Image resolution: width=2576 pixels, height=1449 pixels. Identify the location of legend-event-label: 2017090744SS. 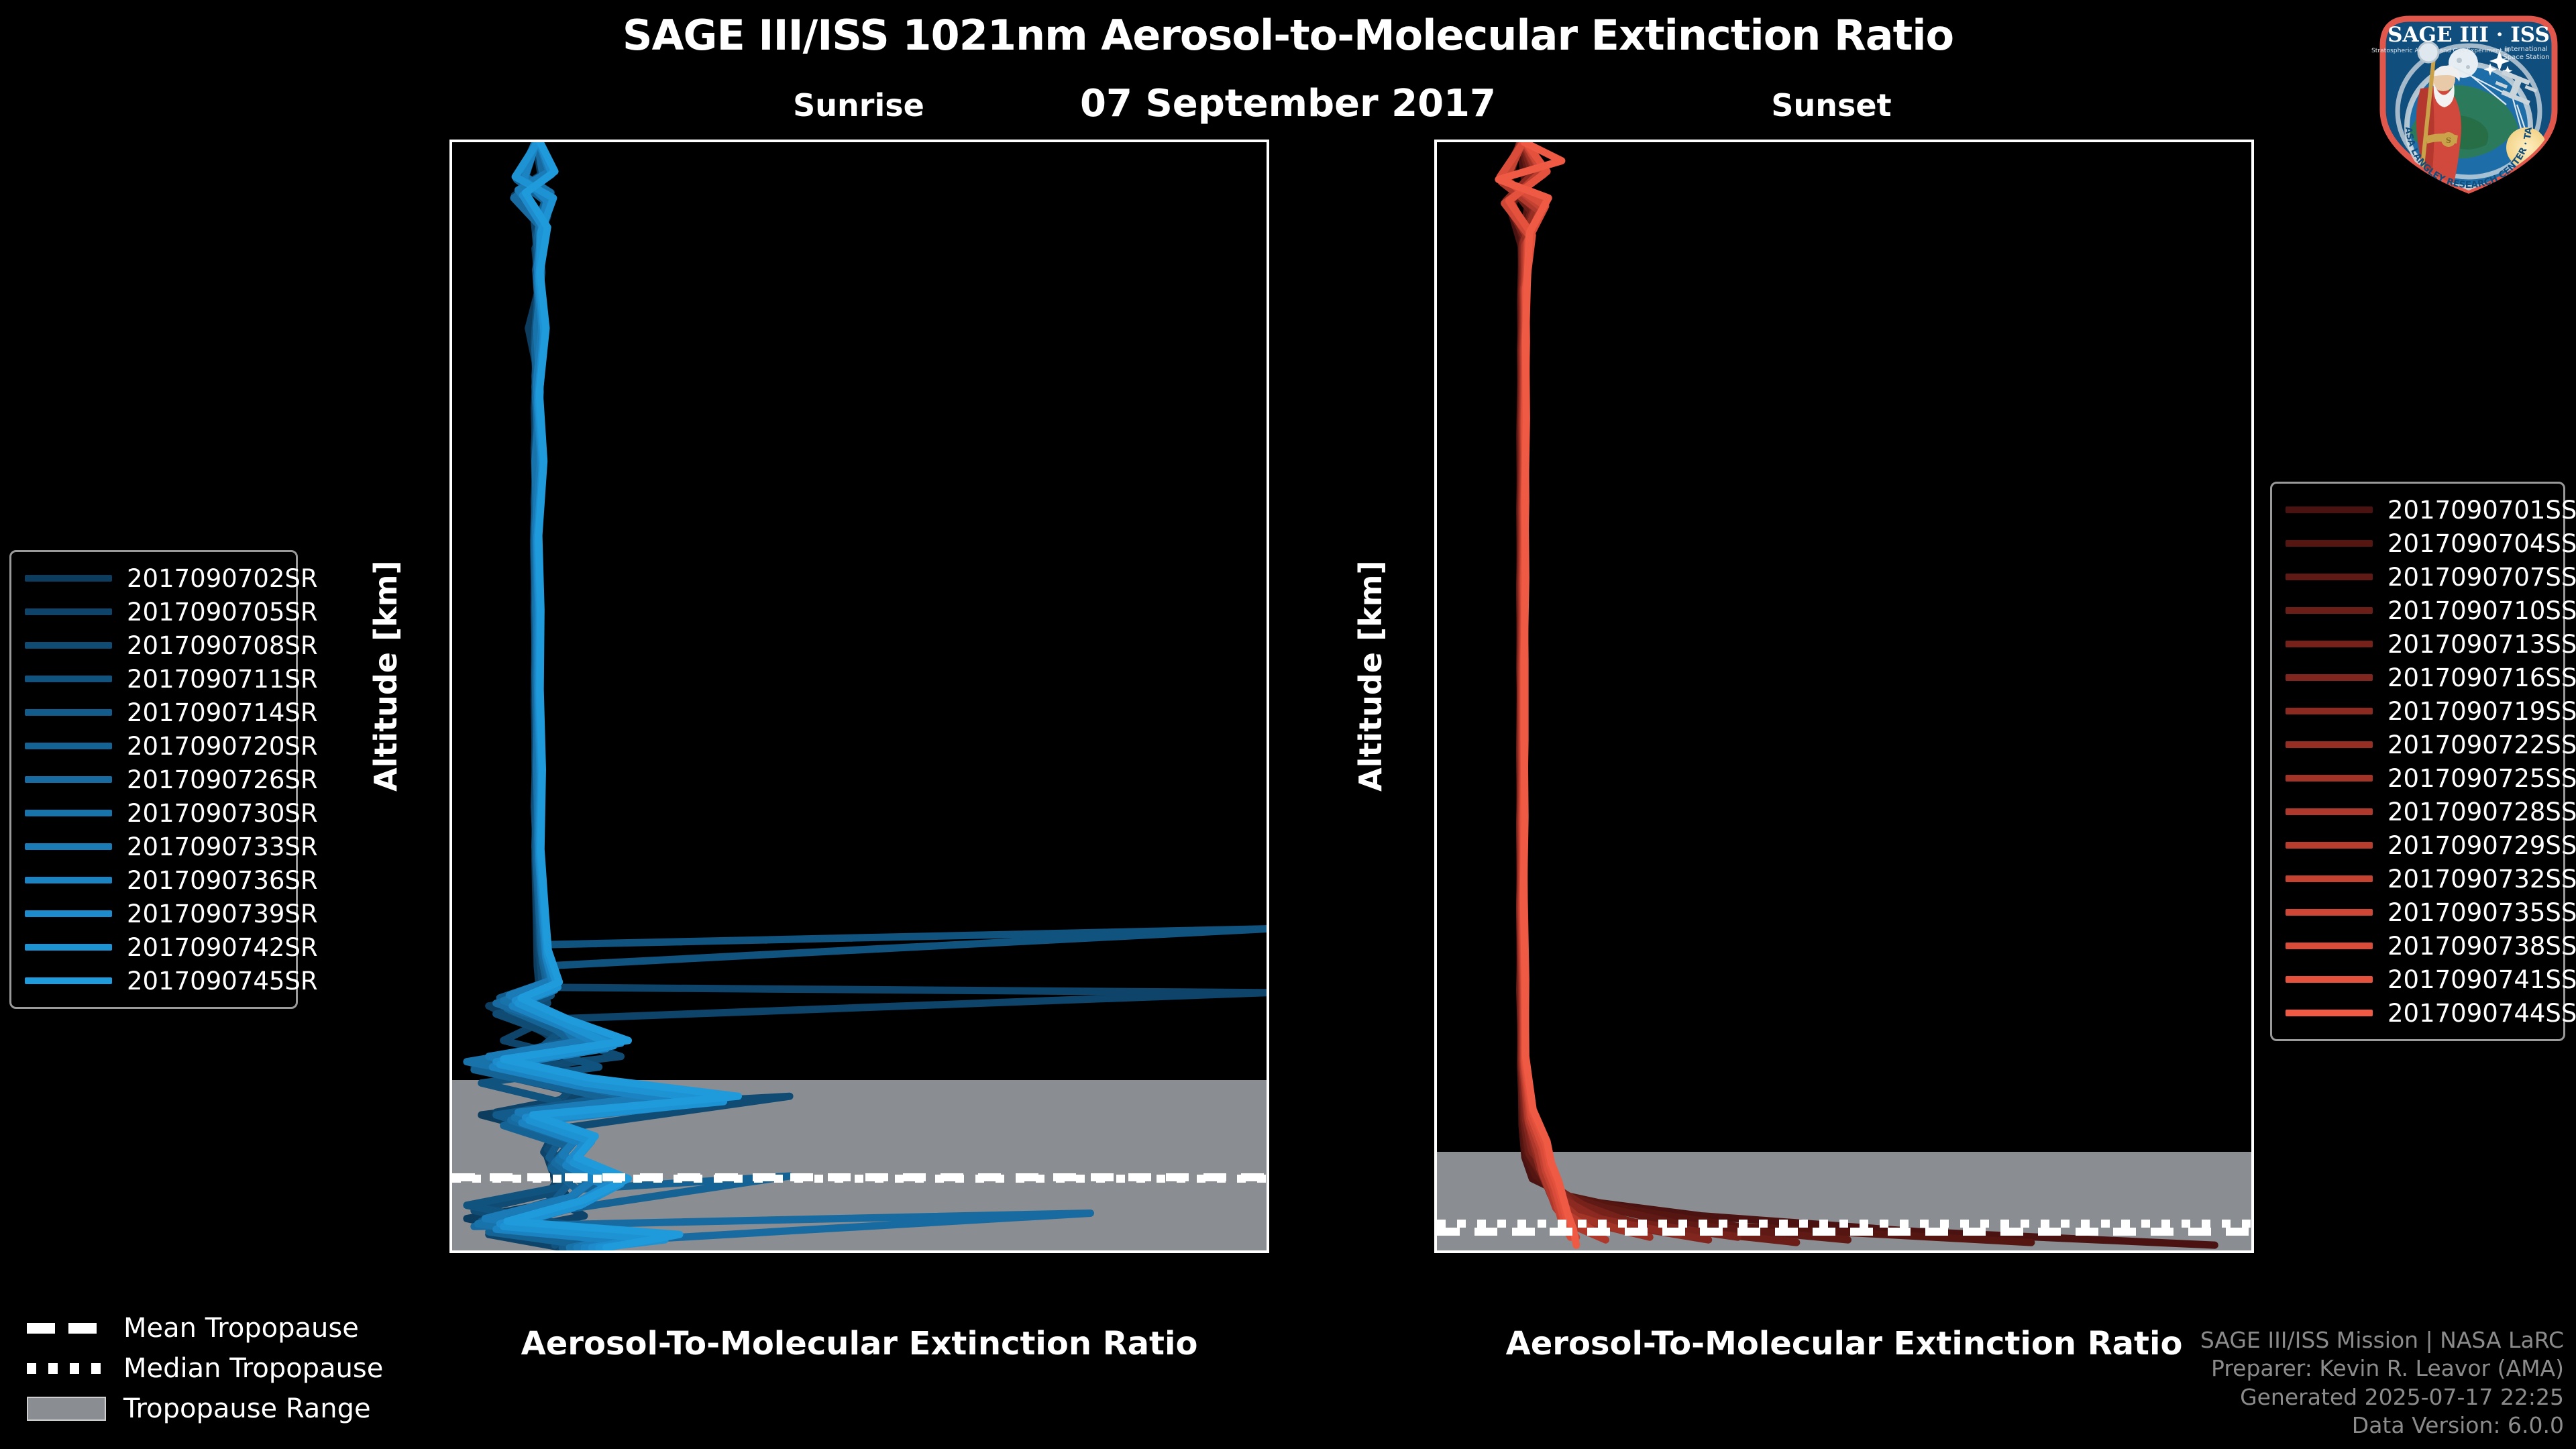
(2481, 1013).